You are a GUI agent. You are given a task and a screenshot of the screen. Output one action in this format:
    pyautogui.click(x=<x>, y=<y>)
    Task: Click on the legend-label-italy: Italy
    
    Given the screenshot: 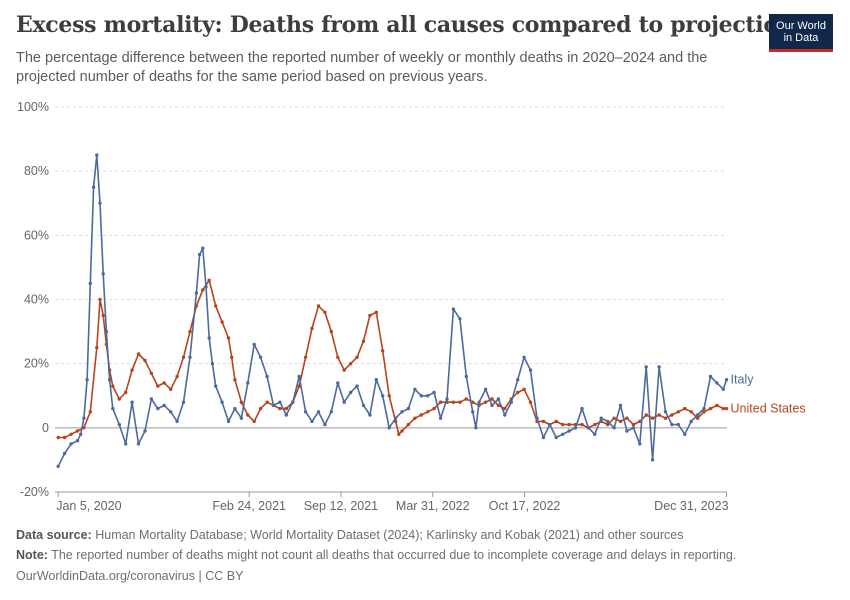 What is the action you would take?
    pyautogui.click(x=743, y=380)
    